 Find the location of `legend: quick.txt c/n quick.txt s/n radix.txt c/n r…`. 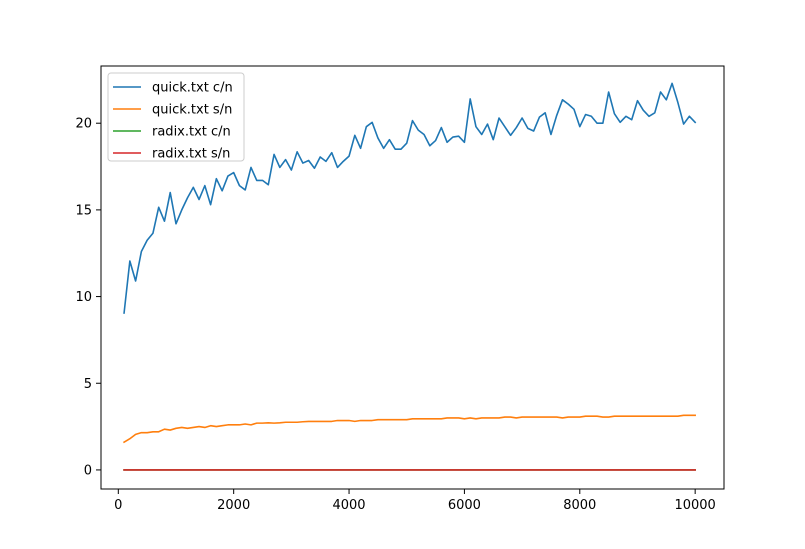

legend: quick.txt c/n quick.txt s/n radix.txt c/n r… is located at coordinates (176, 117).